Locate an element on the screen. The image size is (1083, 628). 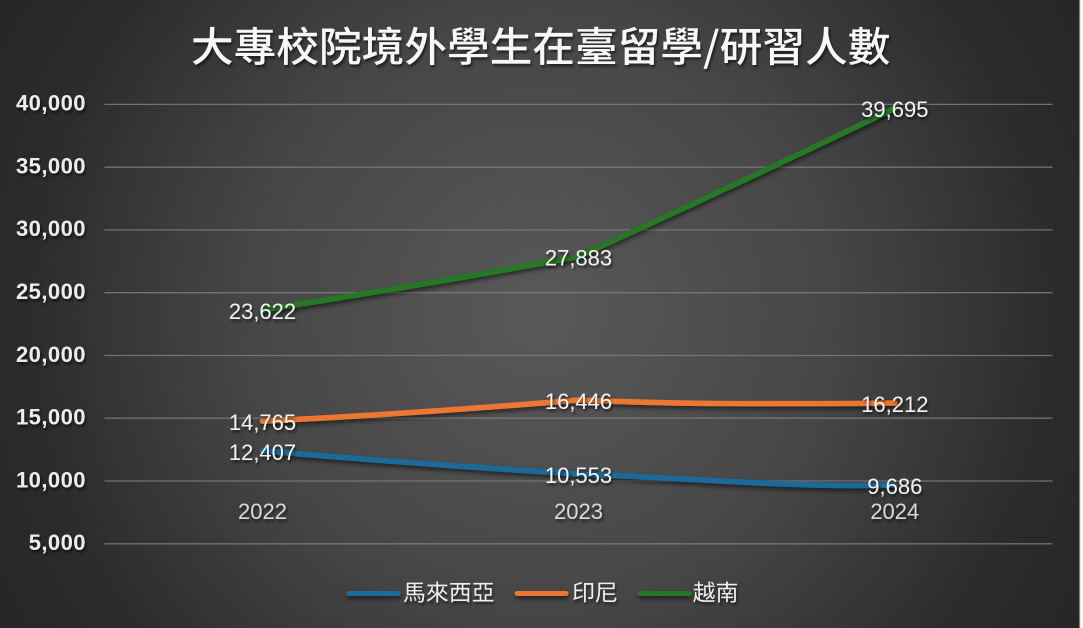
svg-text: 35,000 is located at coordinates (51, 166).